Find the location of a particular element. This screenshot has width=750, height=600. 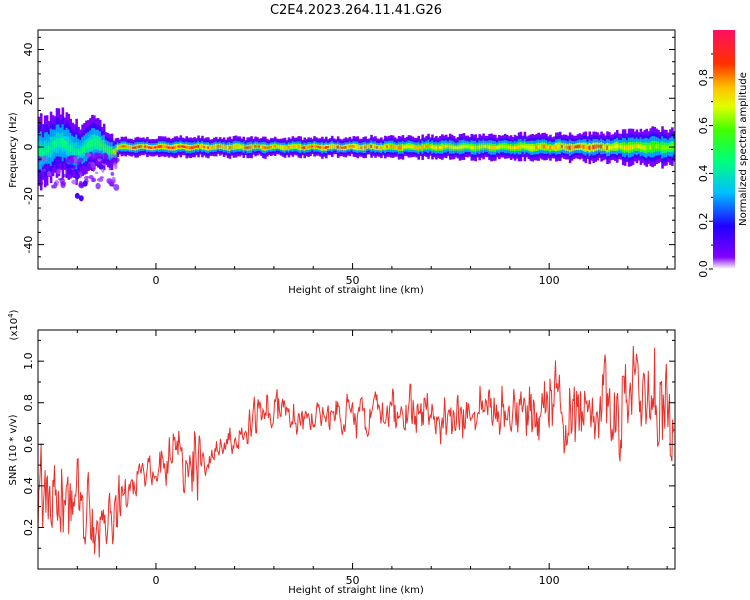

figure-title: C2E4.2023.264.11.41.G26 is located at coordinates (356, 10).